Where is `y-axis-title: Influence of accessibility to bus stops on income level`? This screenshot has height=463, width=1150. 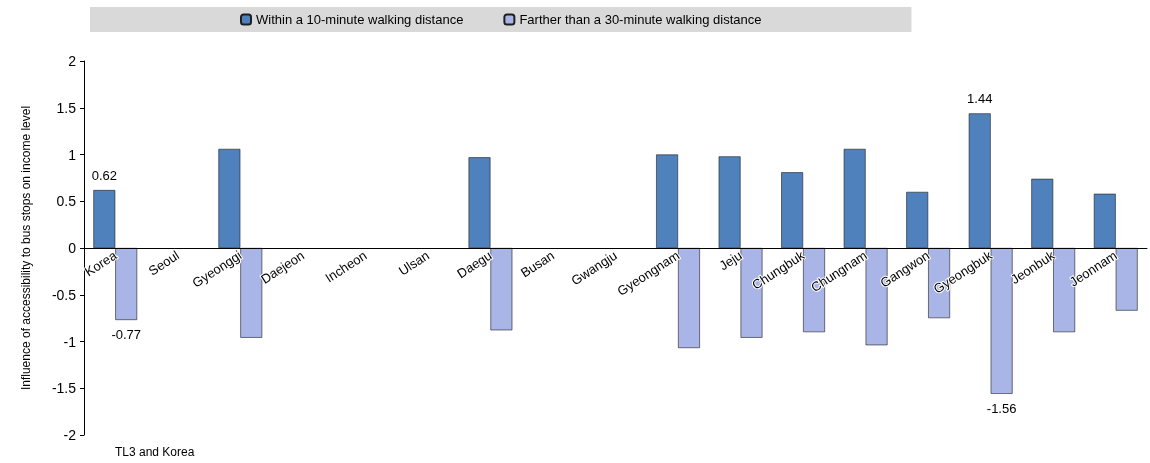
y-axis-title: Influence of accessibility to bus stops on income level is located at coordinates (26, 248).